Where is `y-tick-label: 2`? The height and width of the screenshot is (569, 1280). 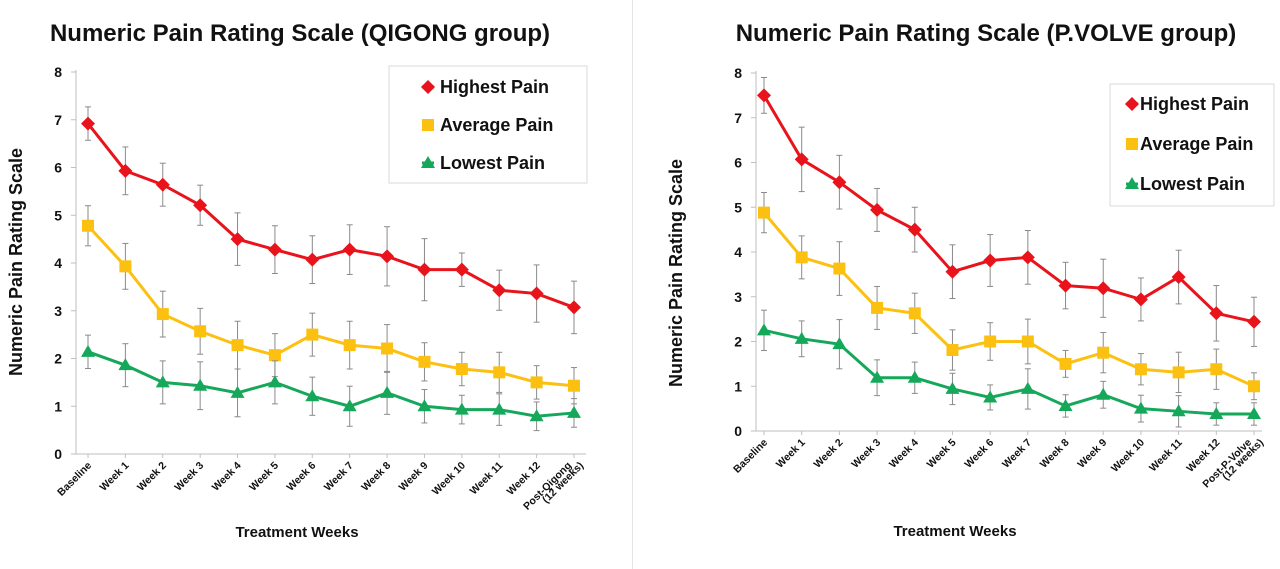 y-tick-label: 2 is located at coordinates (738, 342).